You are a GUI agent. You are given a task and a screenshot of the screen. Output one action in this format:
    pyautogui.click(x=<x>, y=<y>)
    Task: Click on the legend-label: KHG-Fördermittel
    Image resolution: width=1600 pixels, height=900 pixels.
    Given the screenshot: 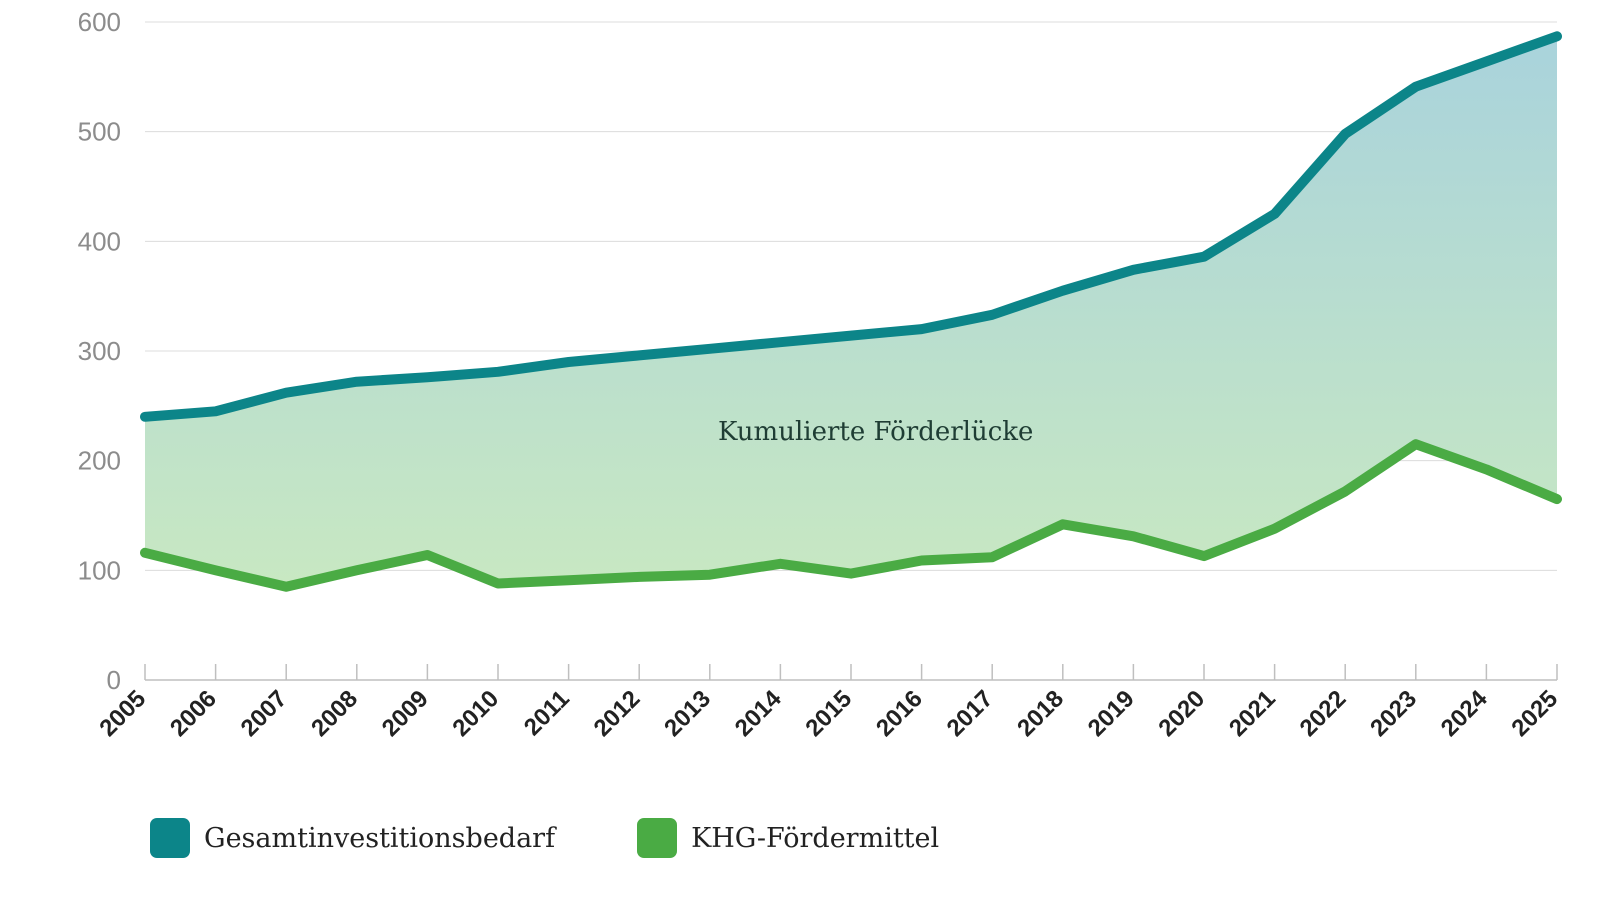 What is the action you would take?
    pyautogui.click(x=815, y=838)
    